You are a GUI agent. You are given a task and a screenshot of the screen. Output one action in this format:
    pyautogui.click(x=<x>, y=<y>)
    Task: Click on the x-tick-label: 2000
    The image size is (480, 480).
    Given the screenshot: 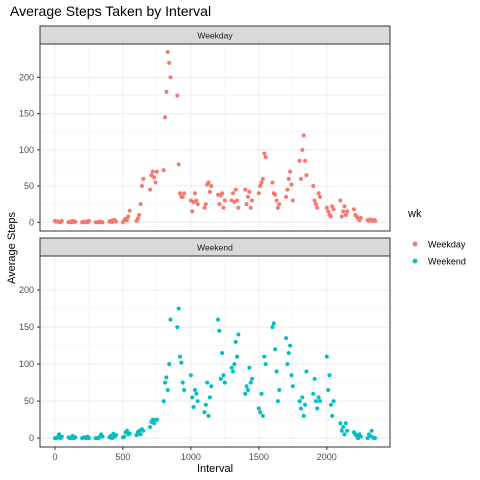 What is the action you would take?
    pyautogui.click(x=327, y=457)
    